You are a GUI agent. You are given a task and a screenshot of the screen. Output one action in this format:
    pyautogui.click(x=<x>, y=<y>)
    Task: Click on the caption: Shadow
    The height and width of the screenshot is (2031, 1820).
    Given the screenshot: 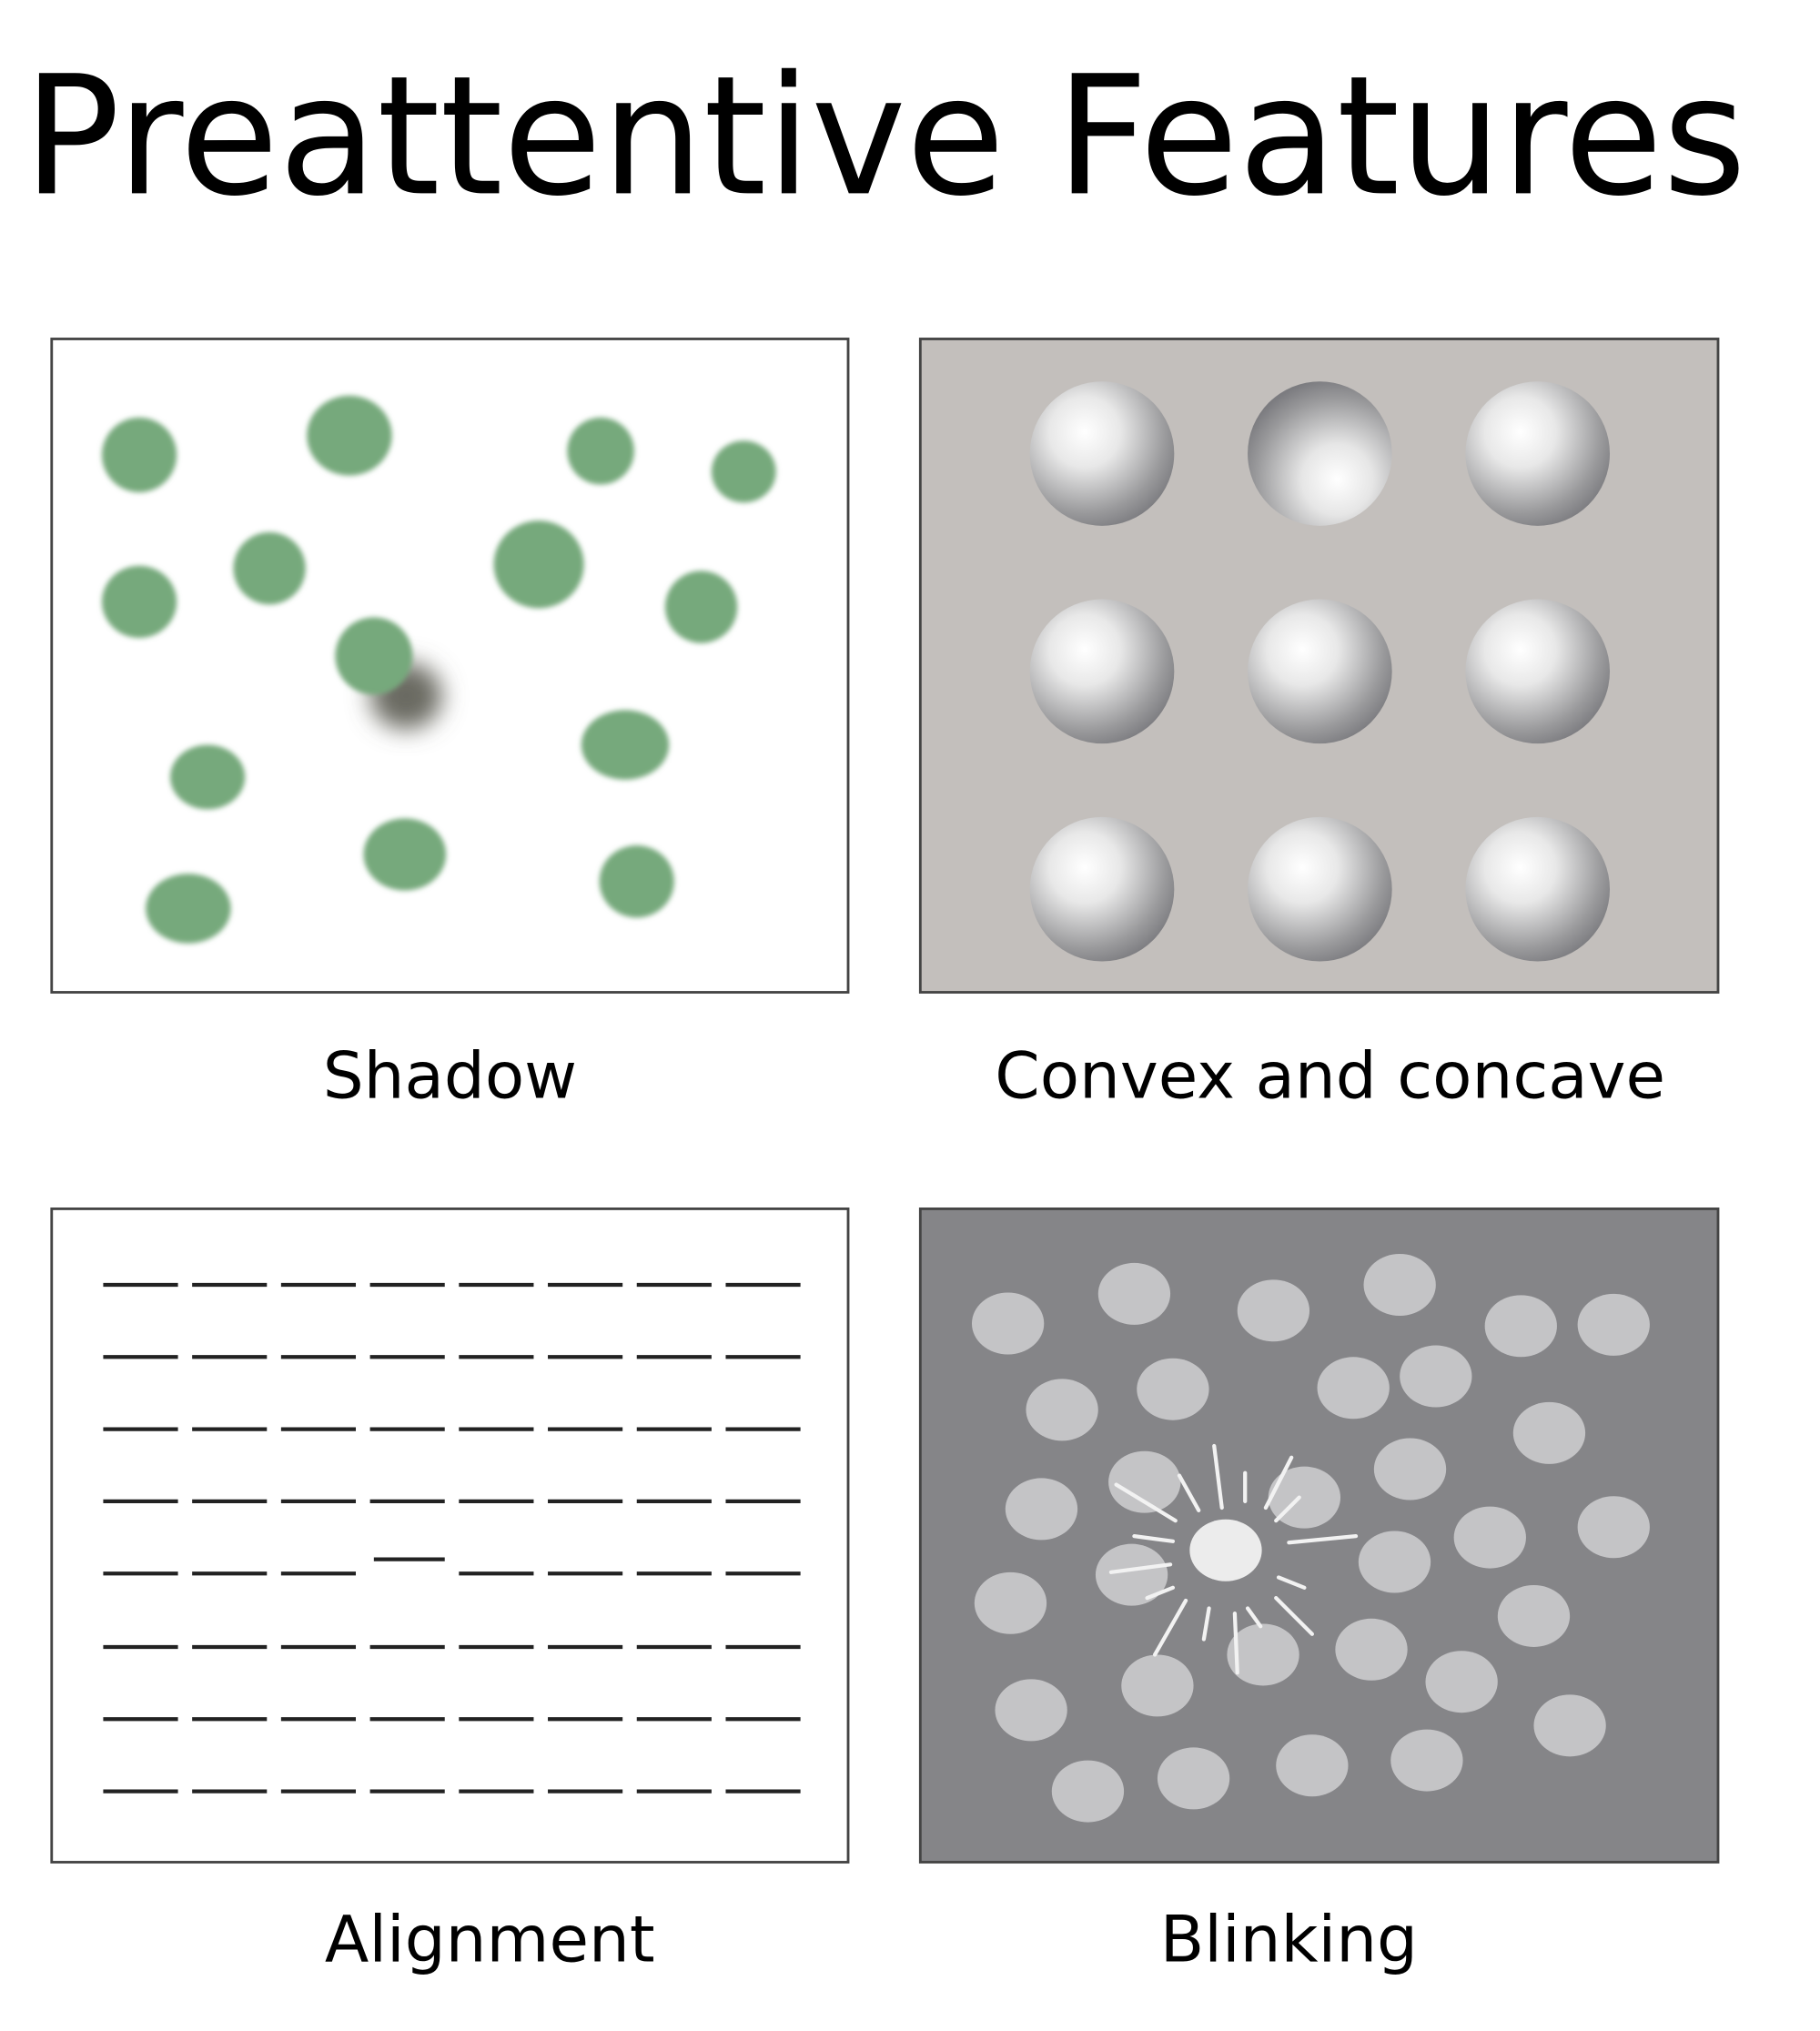 What is the action you would take?
    pyautogui.click(x=450, y=1076)
    